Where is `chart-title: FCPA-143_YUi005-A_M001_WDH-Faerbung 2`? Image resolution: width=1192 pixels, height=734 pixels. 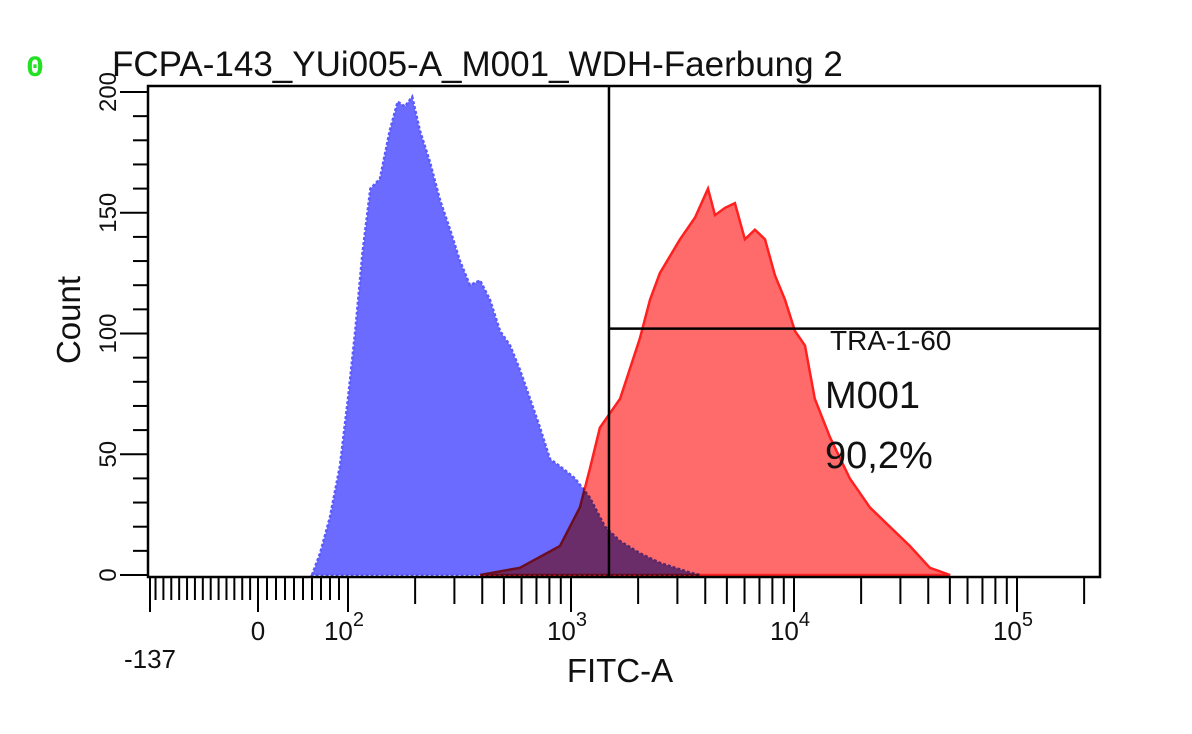 chart-title: FCPA-143_YUi005-A_M001_WDH-Faerbung 2 is located at coordinates (477, 64).